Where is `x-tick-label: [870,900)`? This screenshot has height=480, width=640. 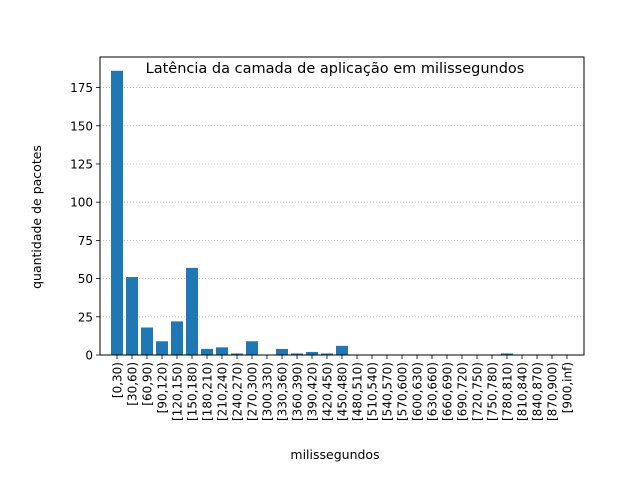 x-tick-label: [870,900) is located at coordinates (553, 391).